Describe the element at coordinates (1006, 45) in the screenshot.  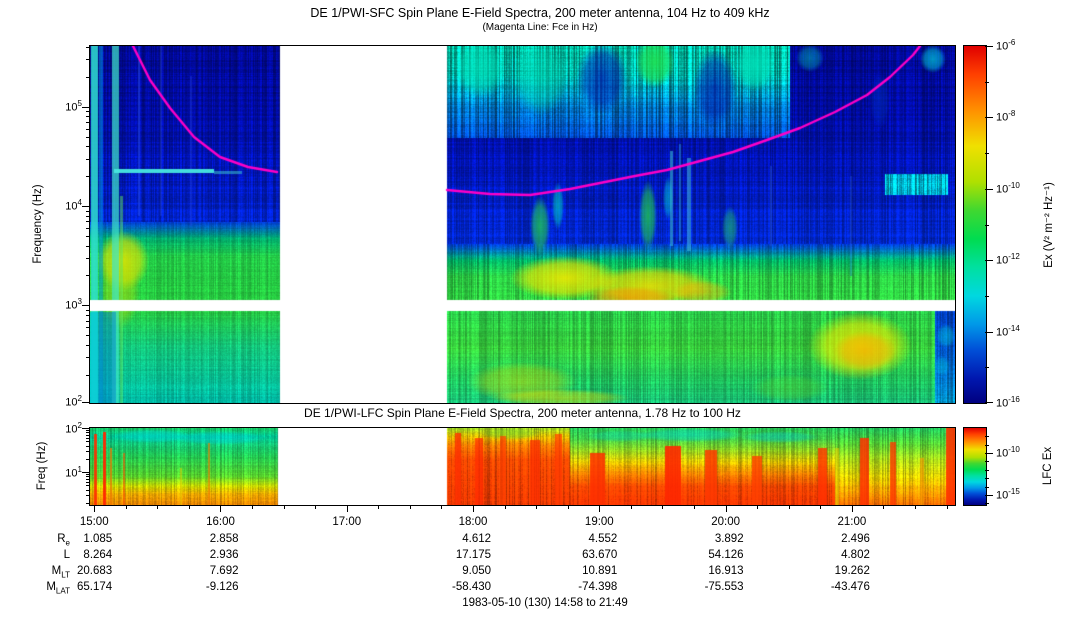
I see `sfc-cb-tick-label: 10⁻⁶` at that location.